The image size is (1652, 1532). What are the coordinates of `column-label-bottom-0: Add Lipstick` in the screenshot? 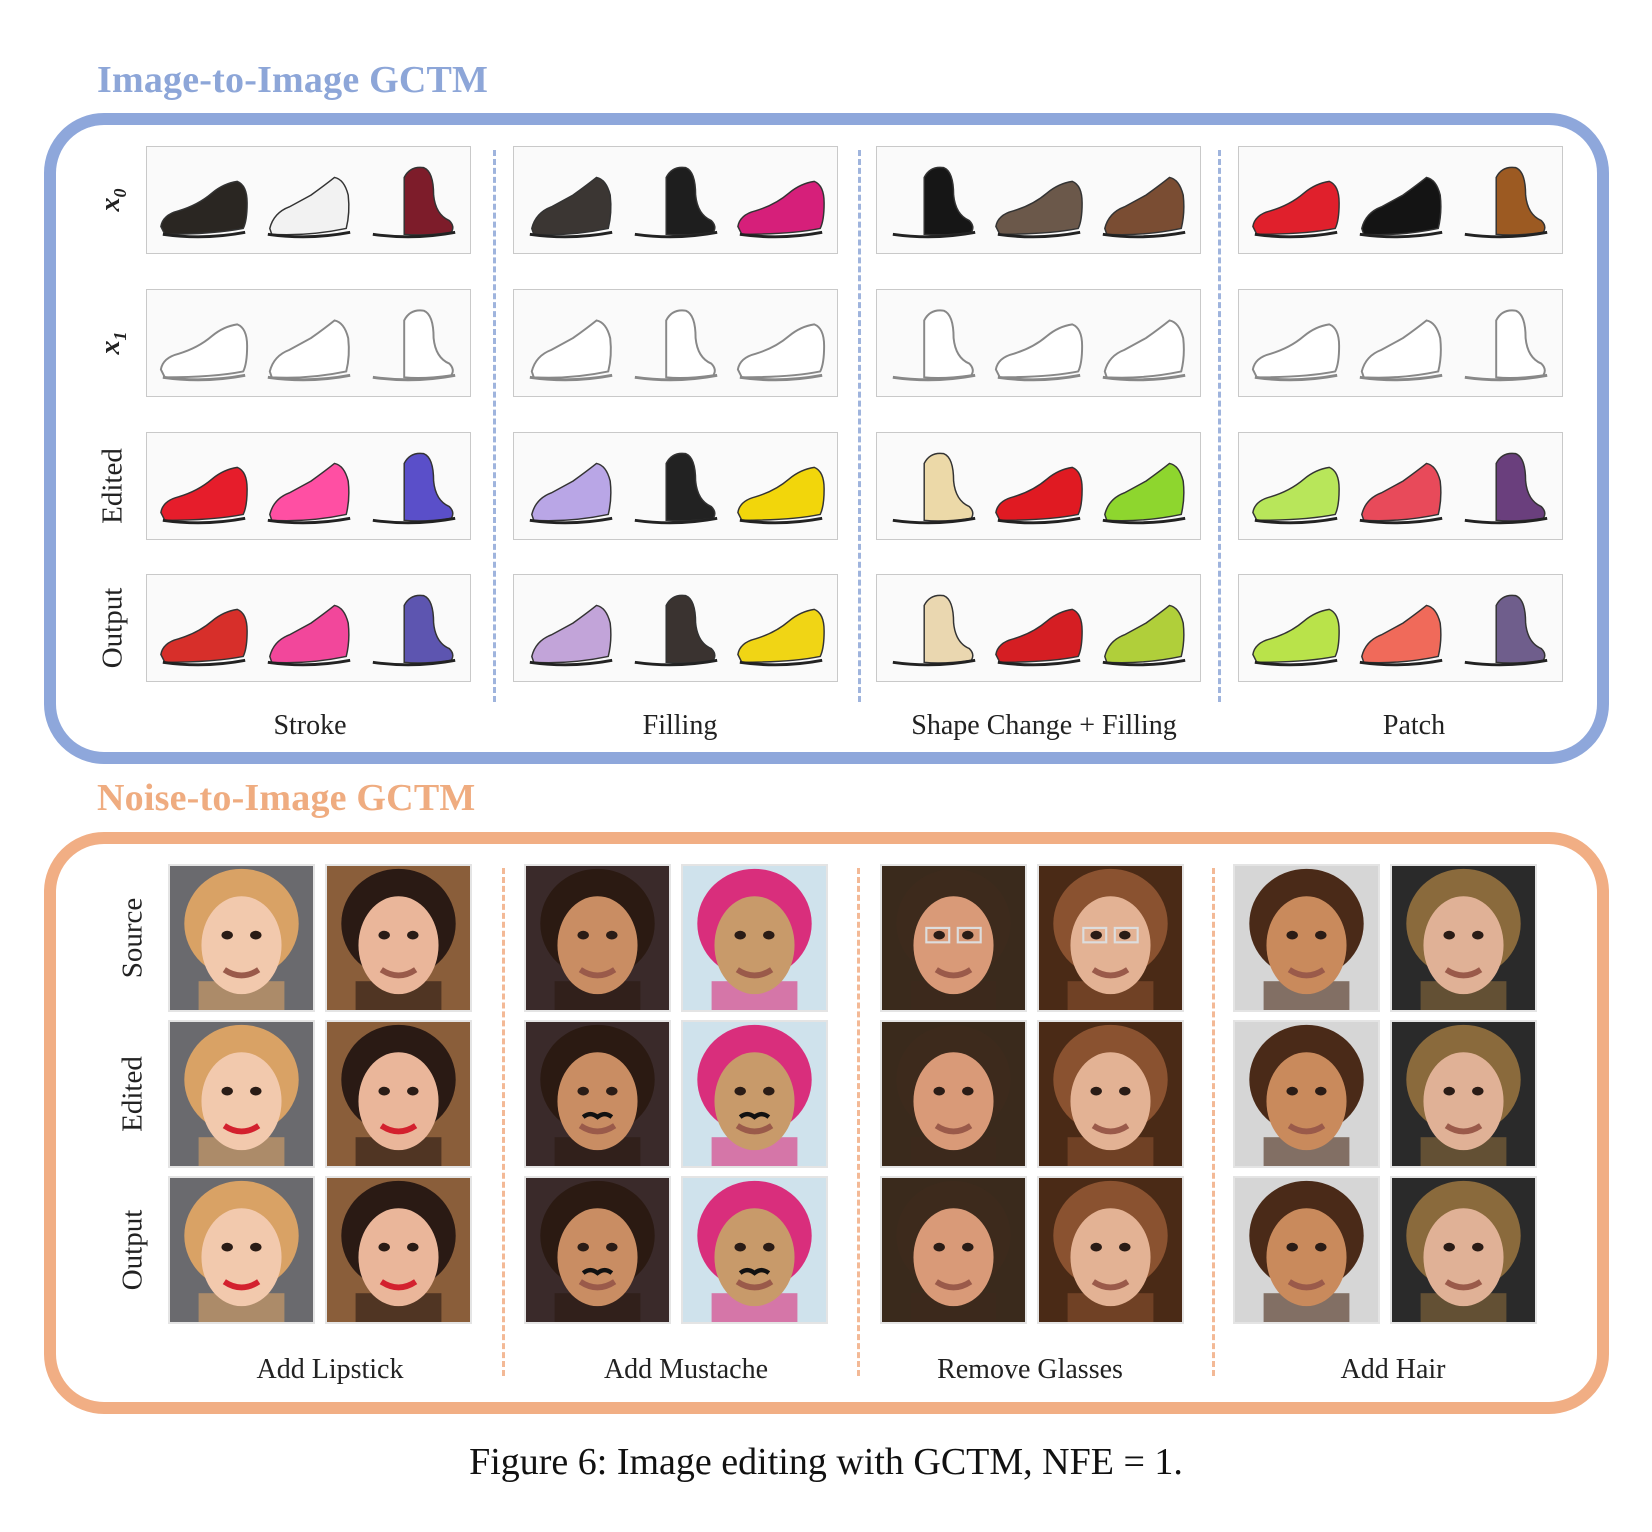 It's located at (330, 1369).